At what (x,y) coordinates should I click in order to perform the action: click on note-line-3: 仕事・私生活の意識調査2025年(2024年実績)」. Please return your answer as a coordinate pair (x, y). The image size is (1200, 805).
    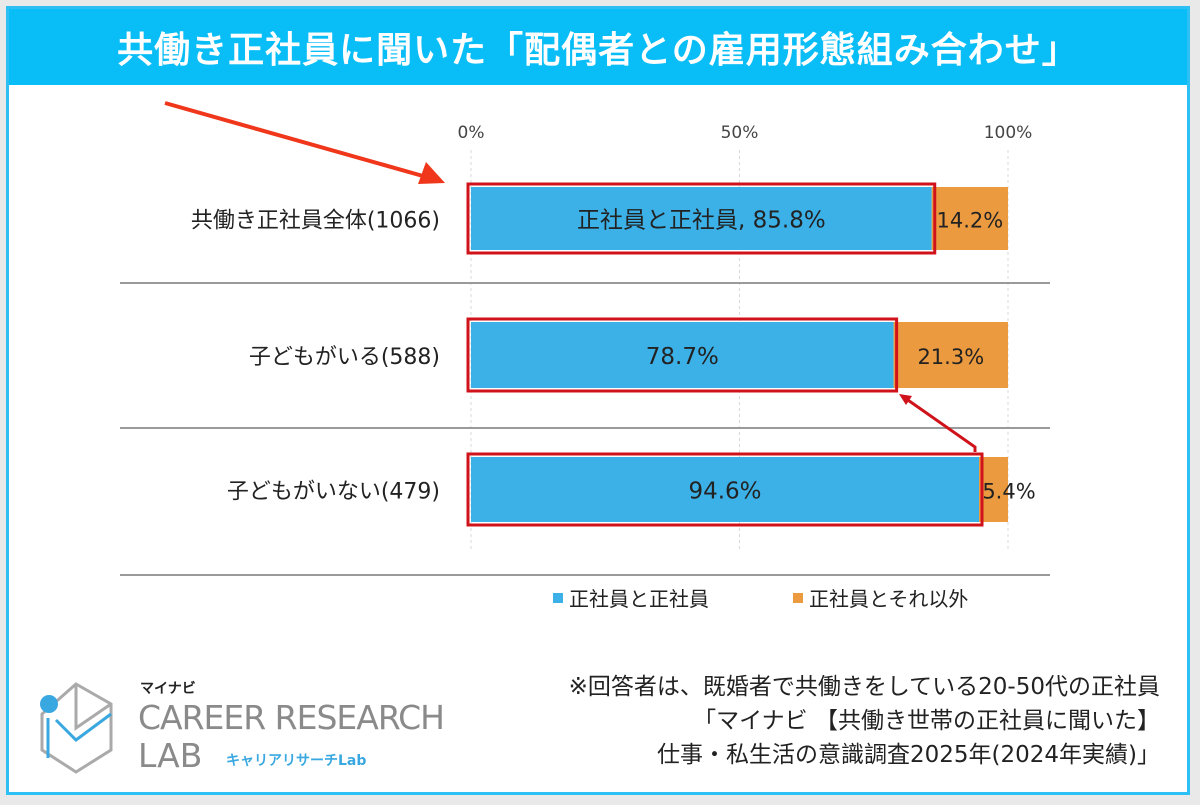
    Looking at the image, I should click on (908, 755).